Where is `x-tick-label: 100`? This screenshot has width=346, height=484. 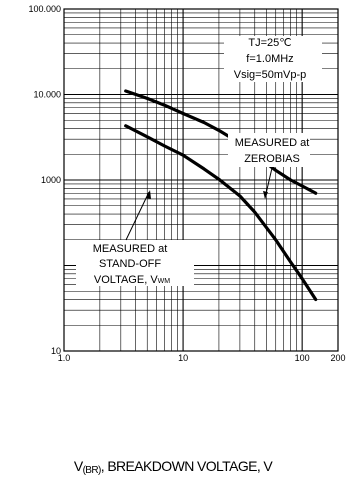
x-tick-label: 100 is located at coordinates (302, 358).